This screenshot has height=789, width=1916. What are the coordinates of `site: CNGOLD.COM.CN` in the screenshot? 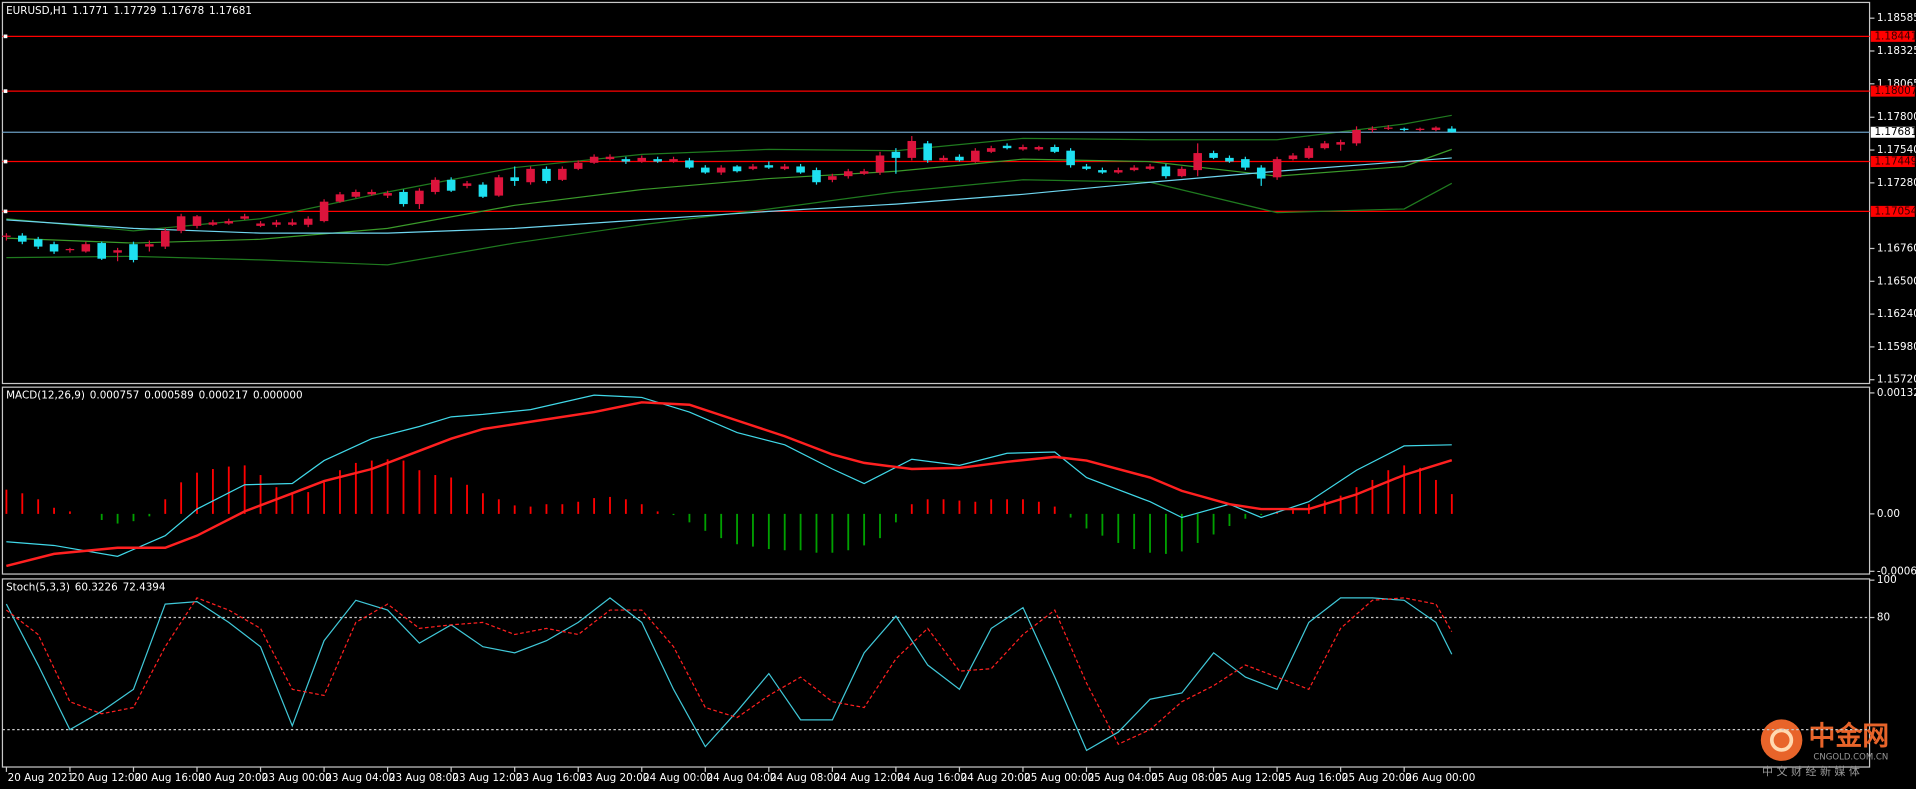 It's located at (1850, 758).